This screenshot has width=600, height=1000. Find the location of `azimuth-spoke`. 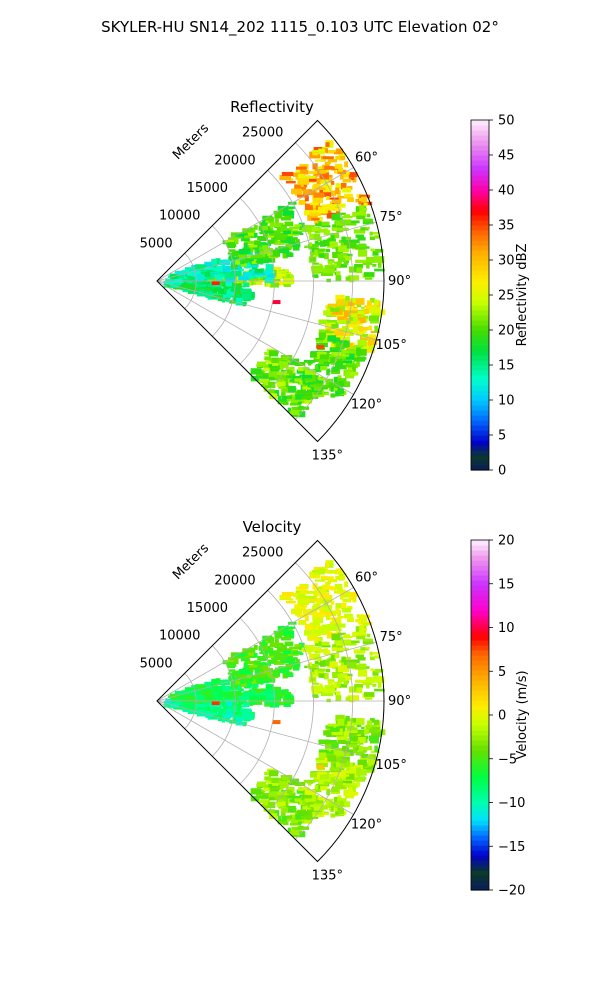

azimuth-spoke is located at coordinates (255, 337).